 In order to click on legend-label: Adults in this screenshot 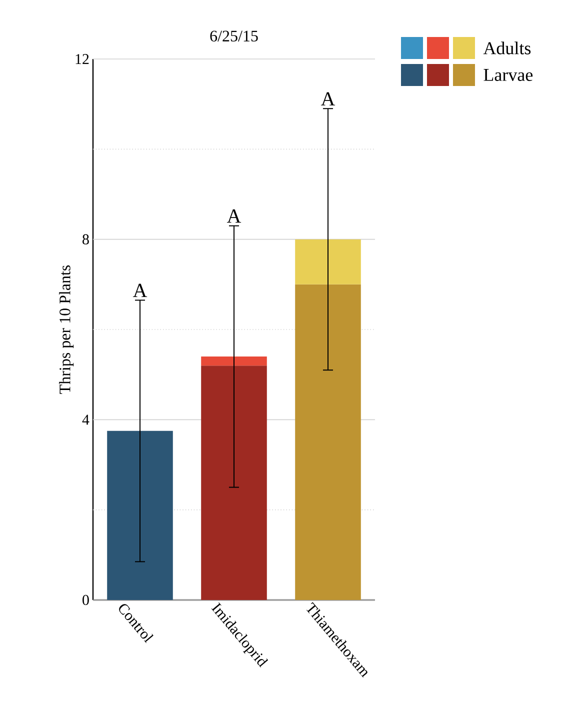, I will do `click(507, 48)`.